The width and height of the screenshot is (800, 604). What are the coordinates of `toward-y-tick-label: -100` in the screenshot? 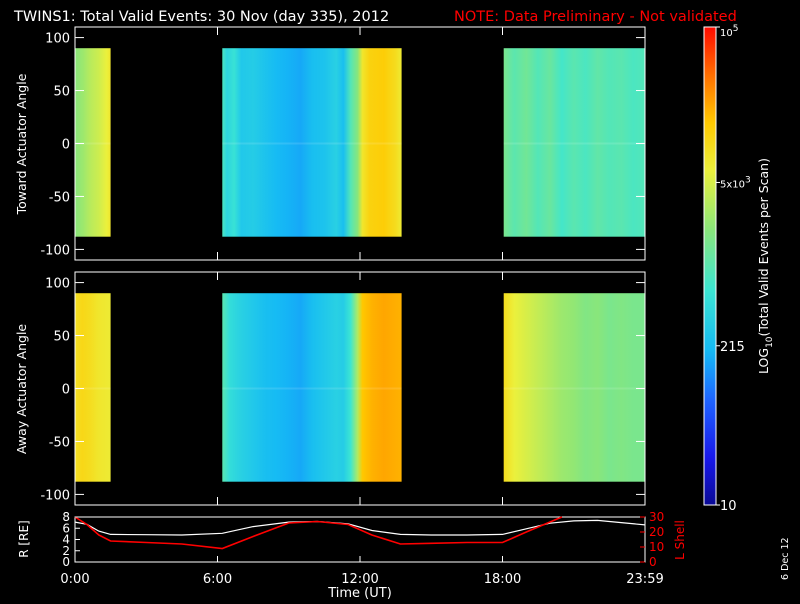 It's located at (55, 250).